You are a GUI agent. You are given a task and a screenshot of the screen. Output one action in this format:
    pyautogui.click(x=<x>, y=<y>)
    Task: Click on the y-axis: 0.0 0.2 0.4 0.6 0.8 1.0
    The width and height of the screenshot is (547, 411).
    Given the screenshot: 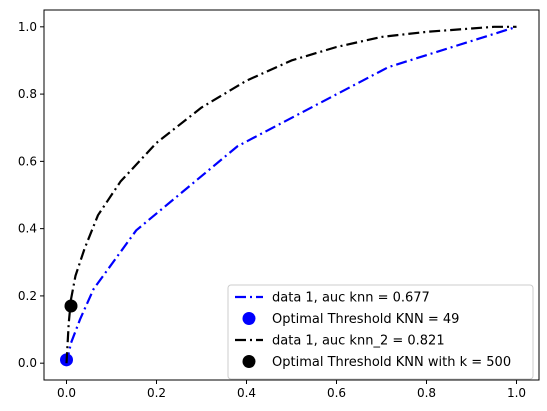 What is the action you would take?
    pyautogui.click(x=31, y=195)
    